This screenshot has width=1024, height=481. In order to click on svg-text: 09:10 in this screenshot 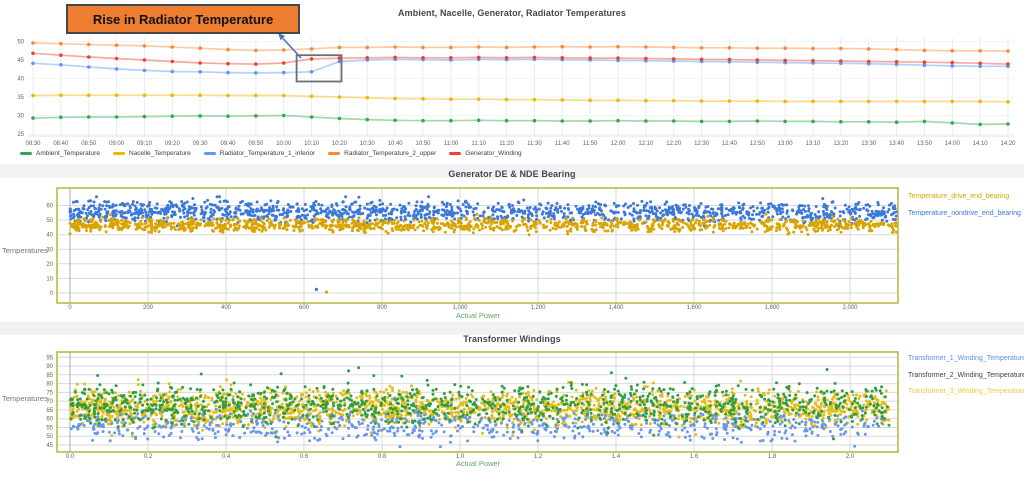, I will do `click(145, 144)`.